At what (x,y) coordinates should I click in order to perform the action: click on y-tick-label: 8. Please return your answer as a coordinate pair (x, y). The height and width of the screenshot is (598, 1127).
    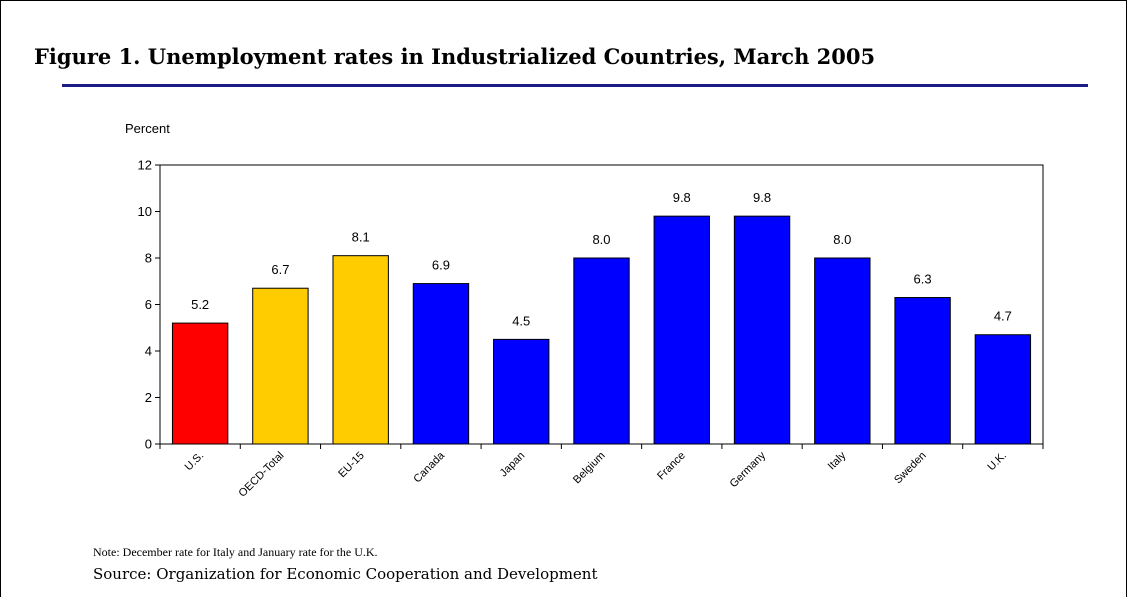
    Looking at the image, I should click on (148, 258).